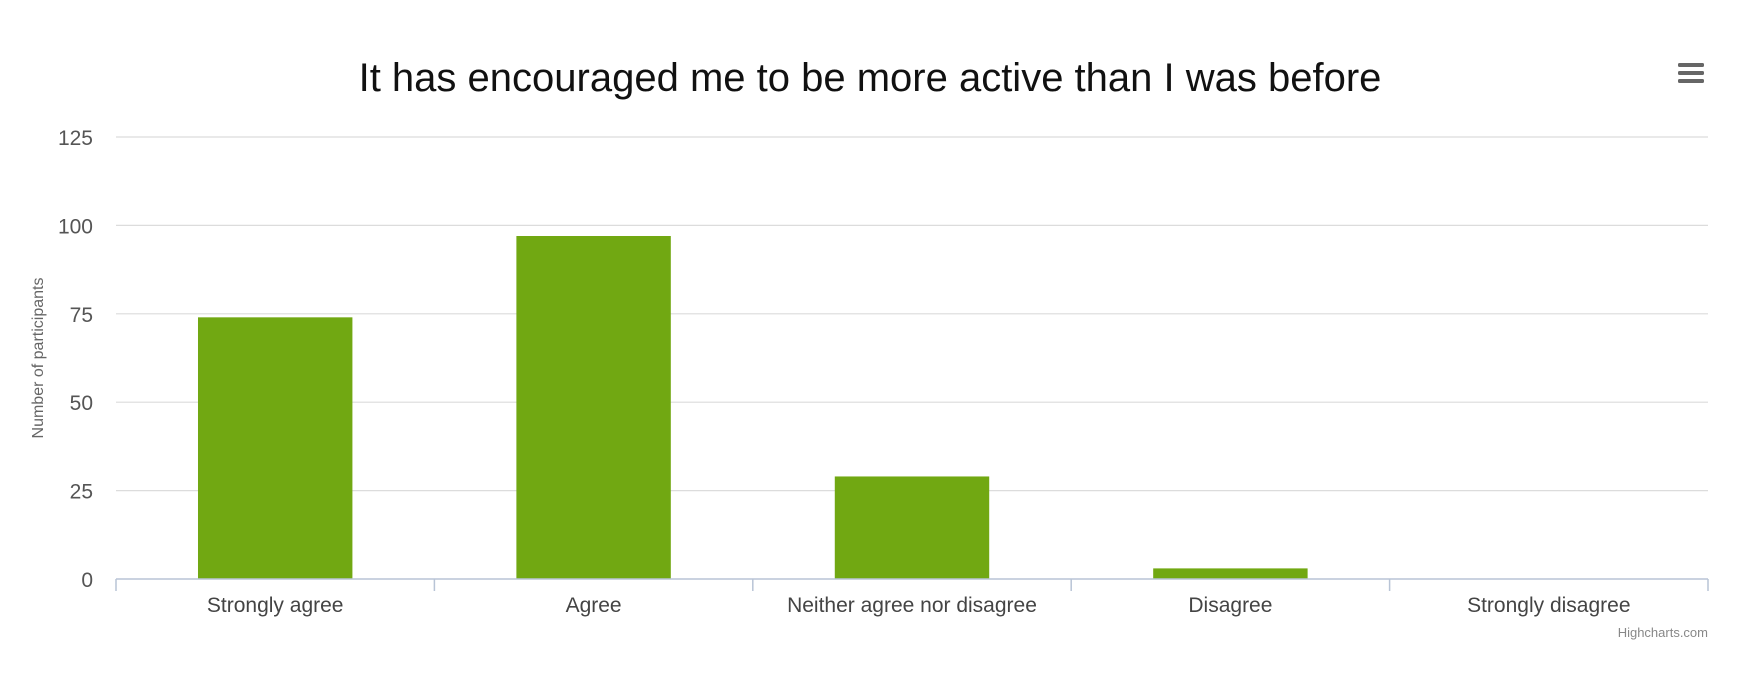 The width and height of the screenshot is (1752, 687). What do you see at coordinates (81, 315) in the screenshot?
I see `y-tick-label: 75` at bounding box center [81, 315].